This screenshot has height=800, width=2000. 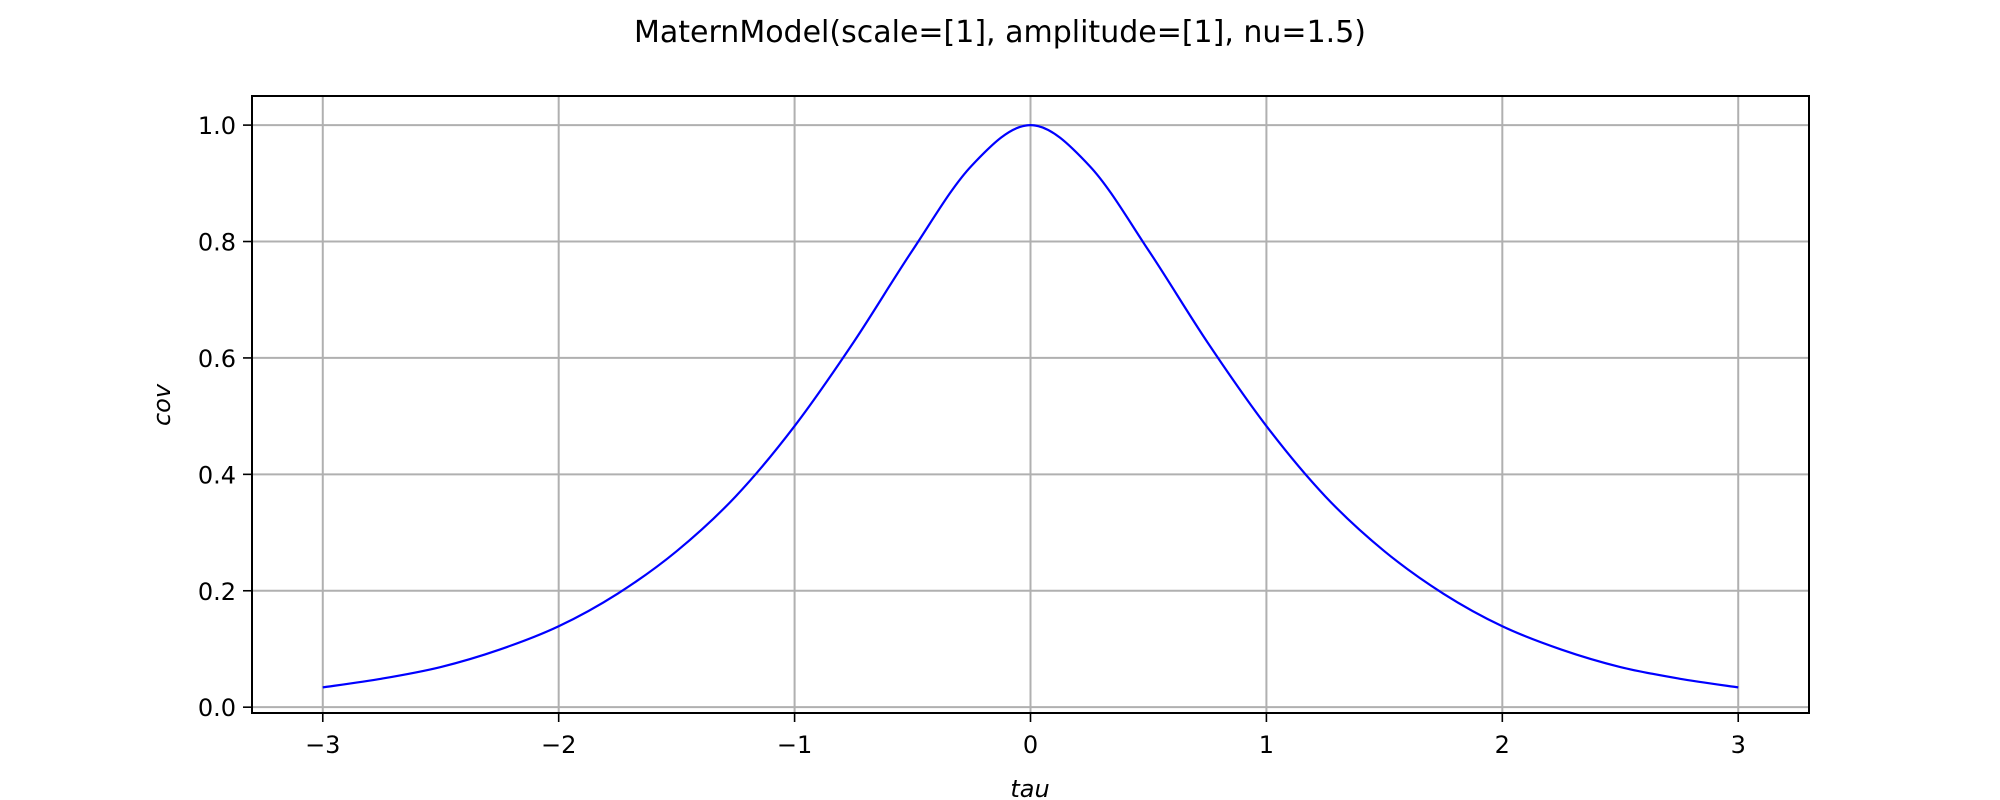 I want to click on y-tick-label: 0.8, so click(x=217, y=243).